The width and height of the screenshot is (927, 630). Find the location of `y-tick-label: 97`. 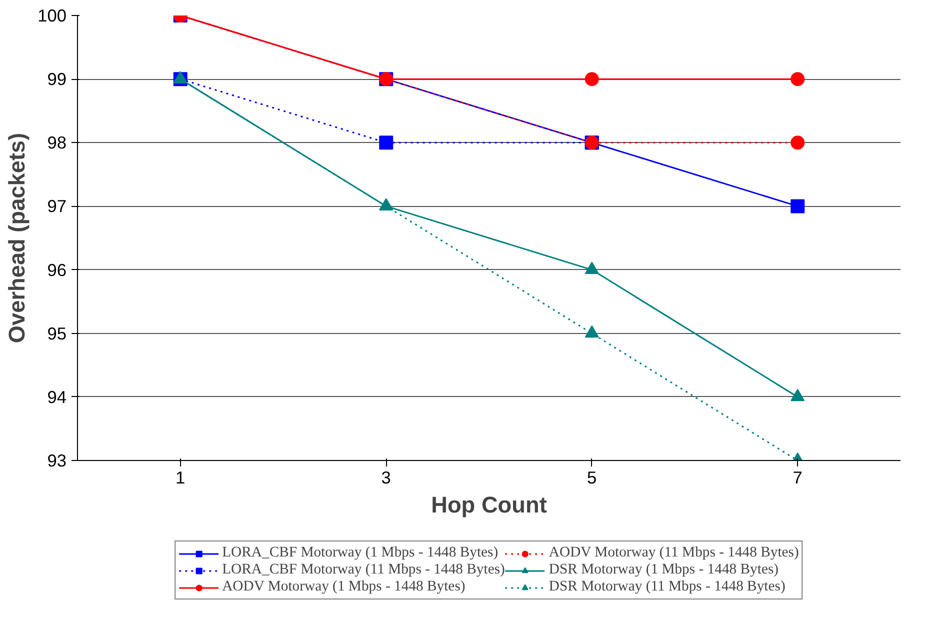

y-tick-label: 97 is located at coordinates (57, 206).